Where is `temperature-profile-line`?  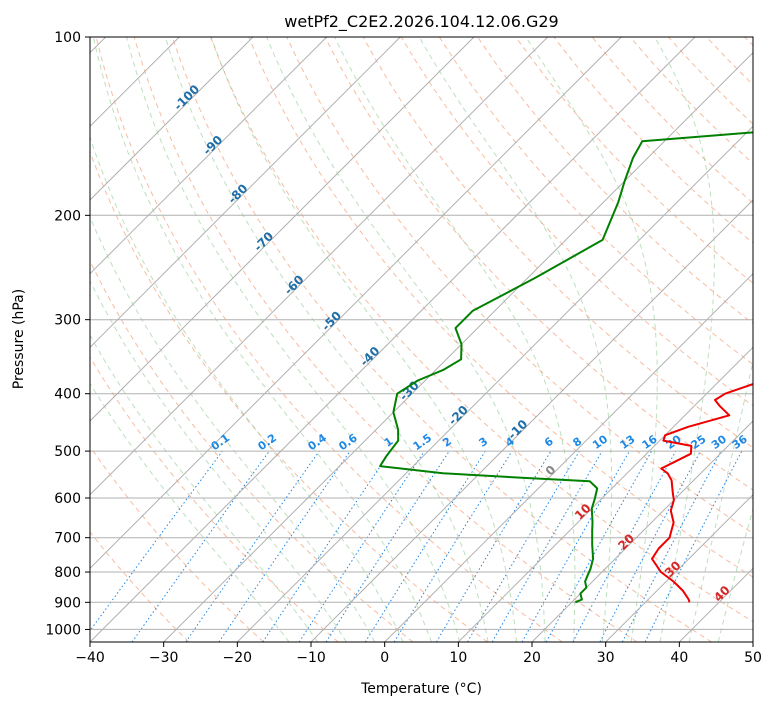
temperature-profile-line is located at coordinates (702, 492).